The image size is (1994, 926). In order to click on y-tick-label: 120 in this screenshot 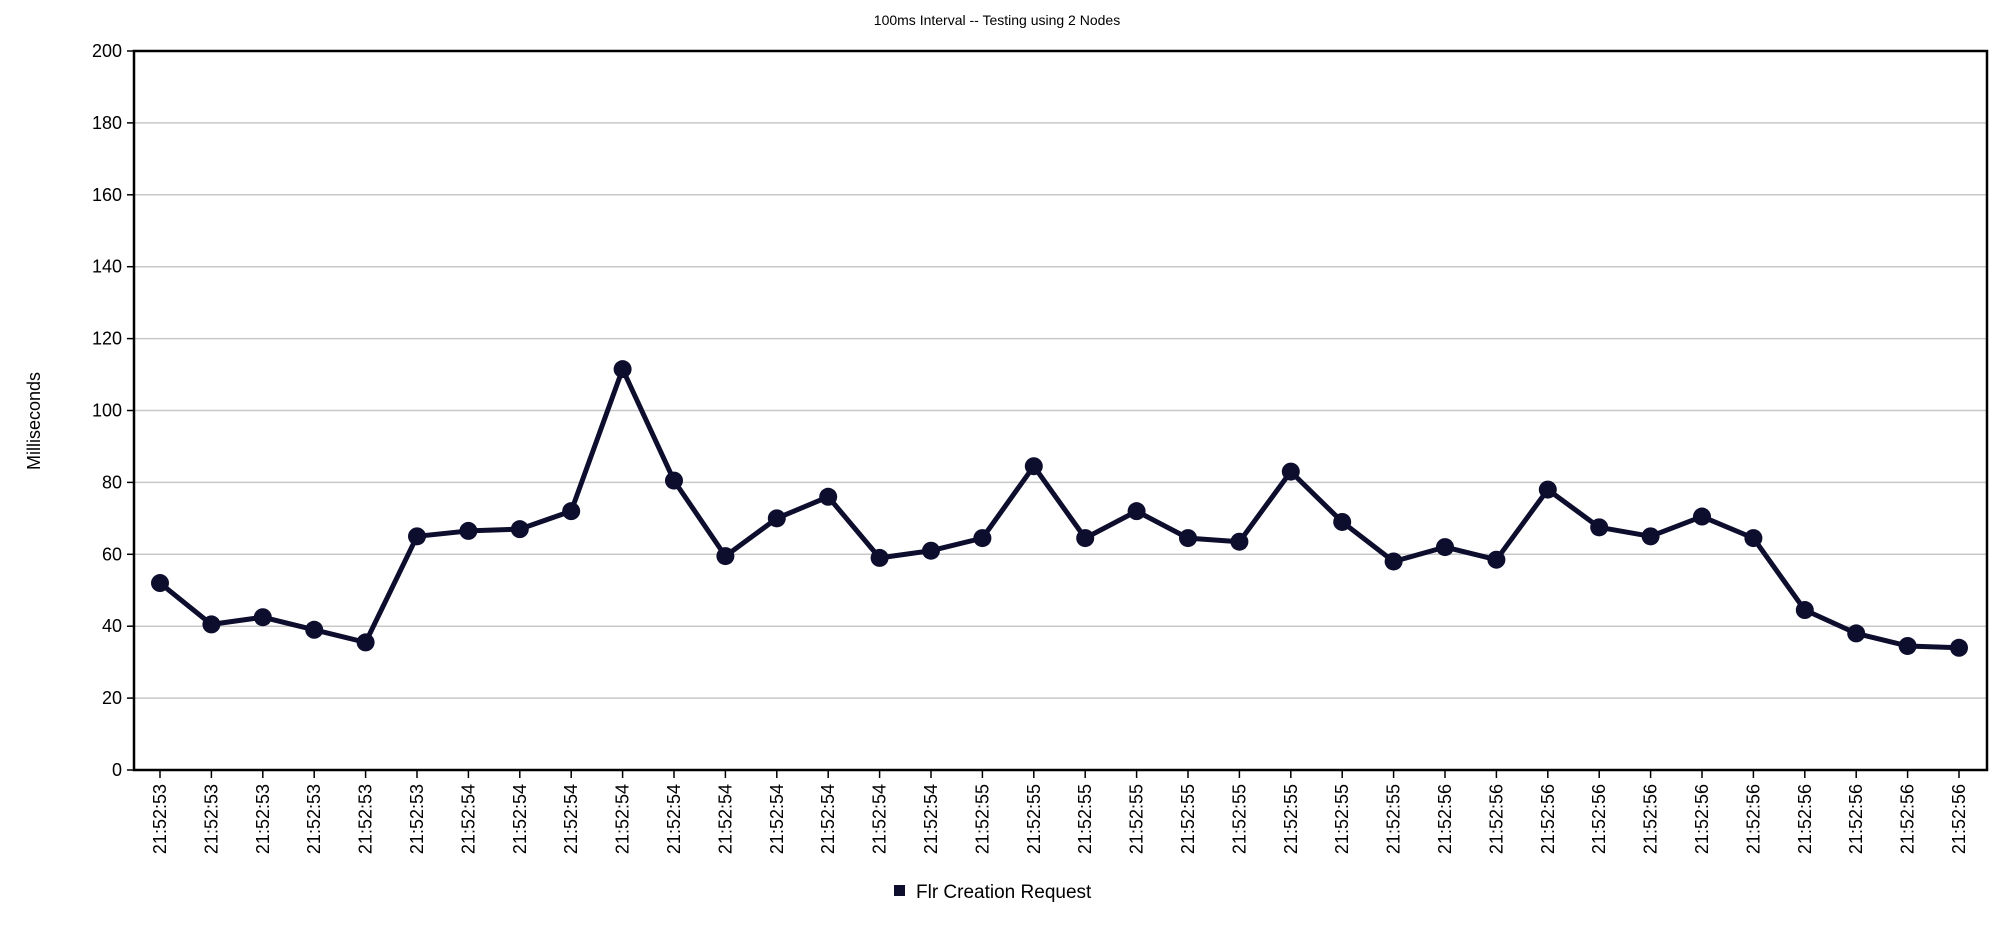, I will do `click(107, 339)`.